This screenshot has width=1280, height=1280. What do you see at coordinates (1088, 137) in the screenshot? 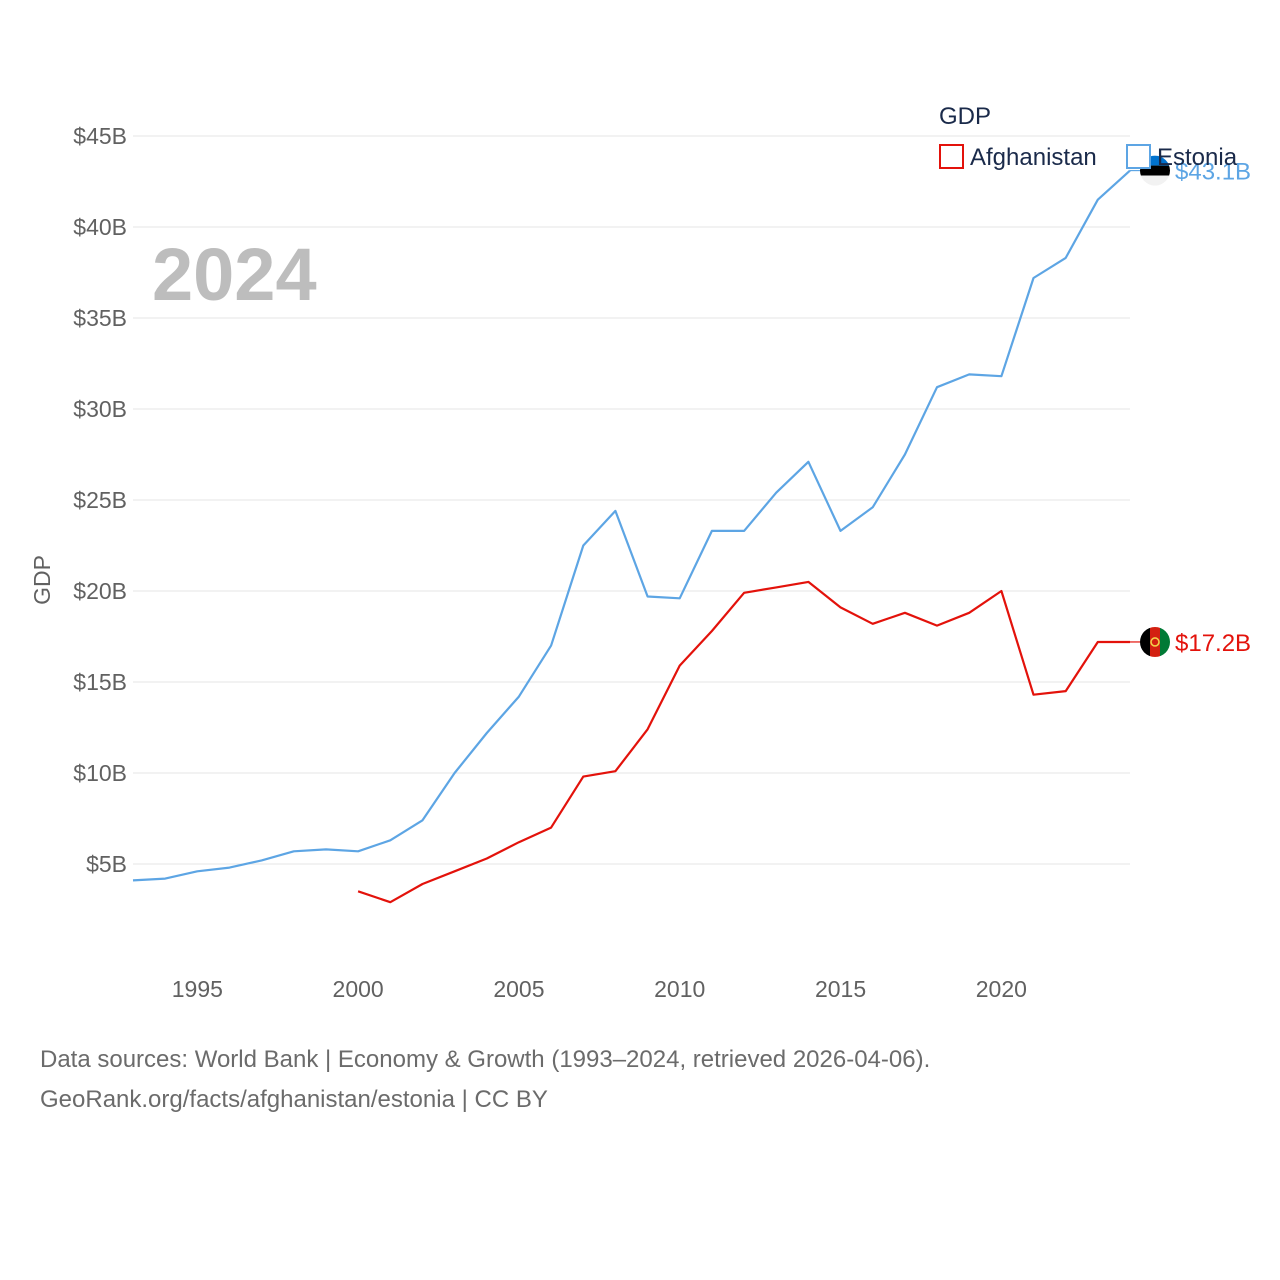
I see `legend: GDP Afghanistan Estonia` at bounding box center [1088, 137].